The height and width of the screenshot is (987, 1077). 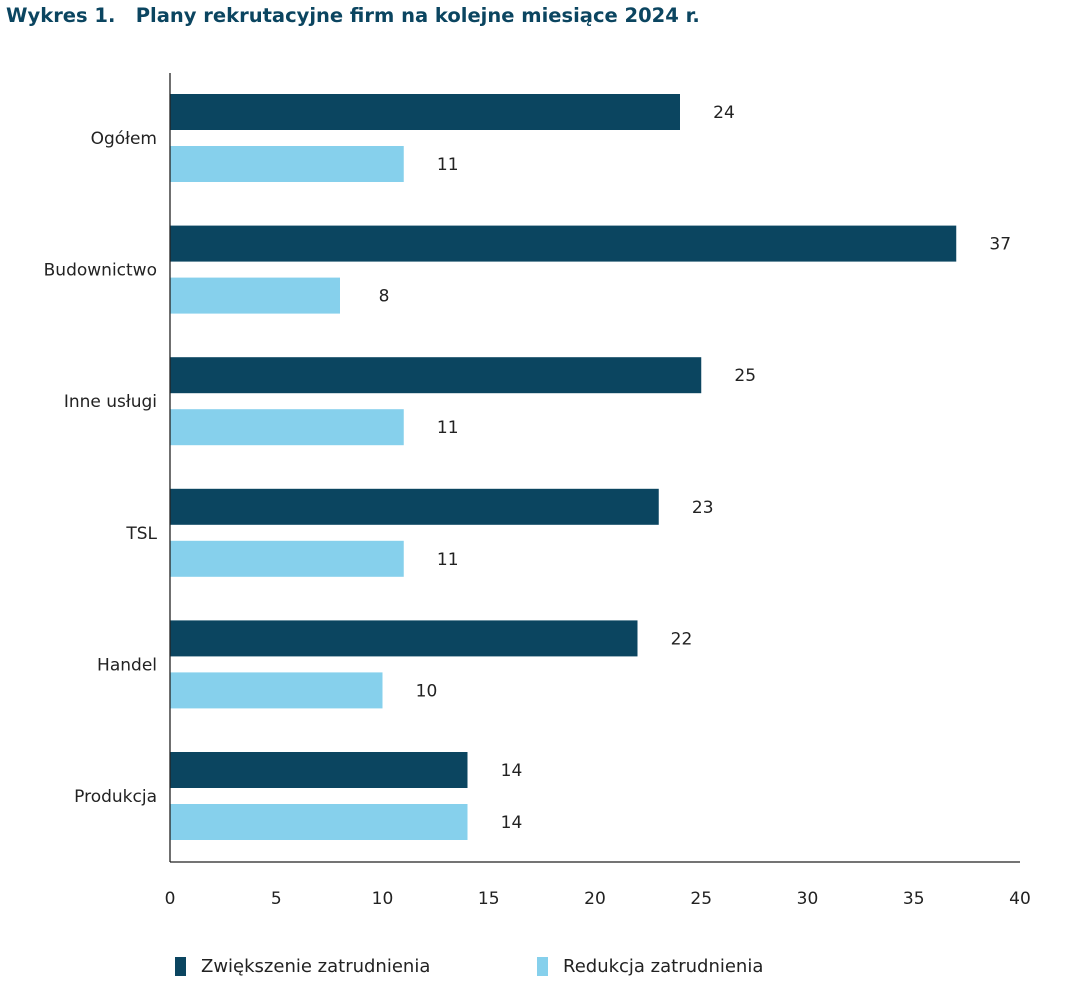 I want to click on legend-swatch-increase, so click(x=180, y=966).